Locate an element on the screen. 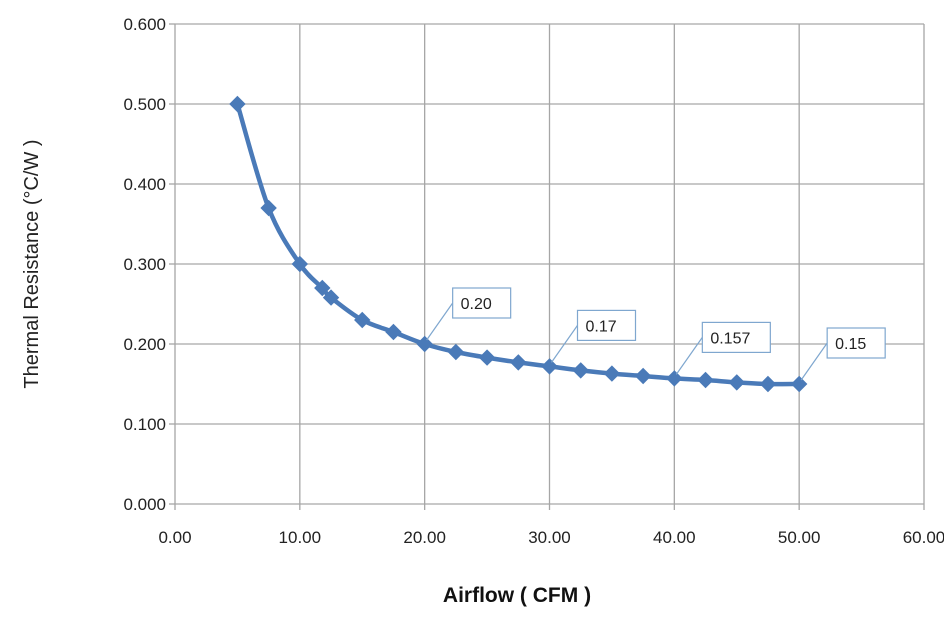 The width and height of the screenshot is (944, 626). y-tick-label: 0.200 is located at coordinates (144, 344).